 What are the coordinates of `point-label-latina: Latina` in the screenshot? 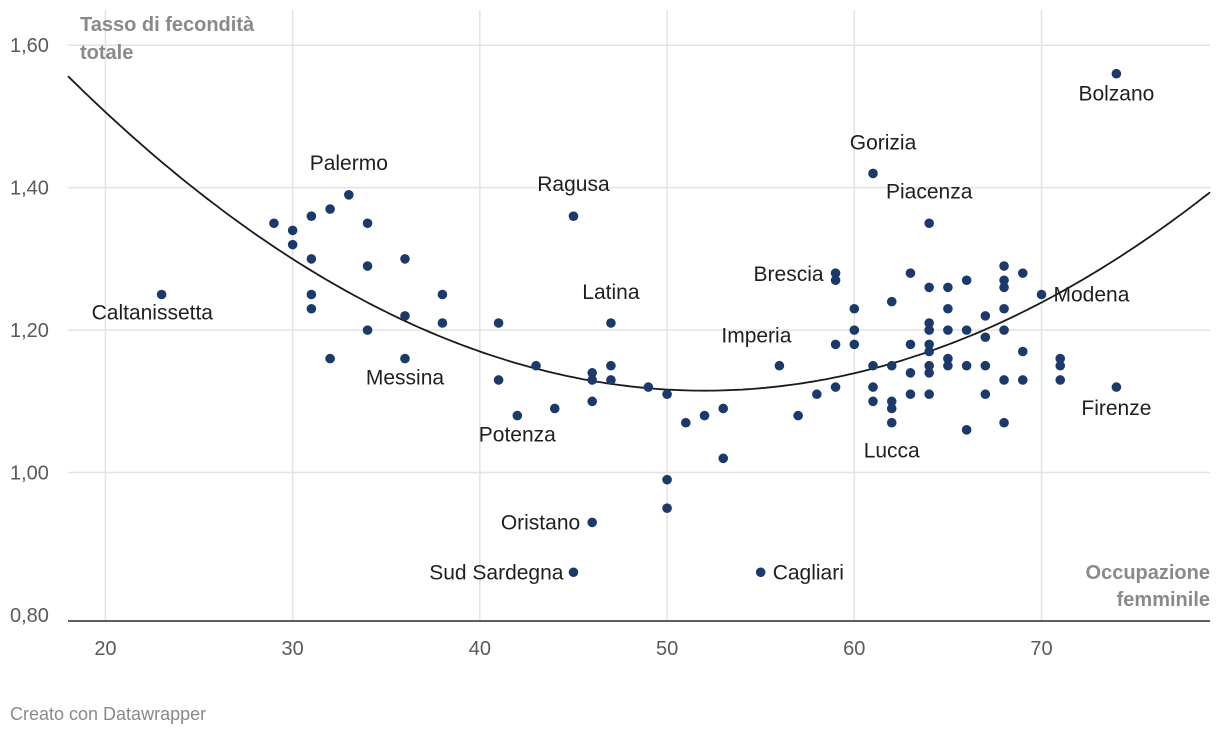 It's located at (611, 292).